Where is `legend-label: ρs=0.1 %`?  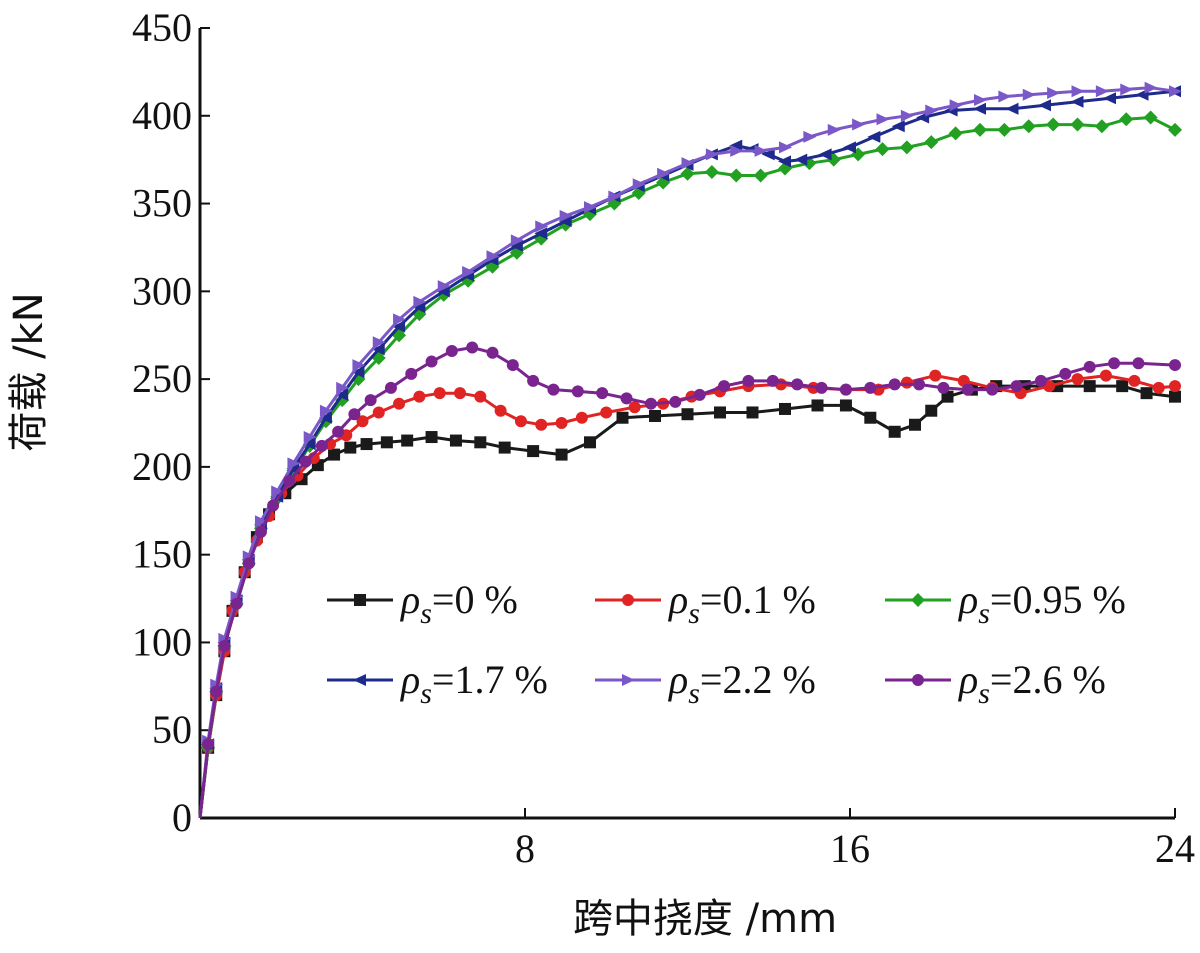 legend-label: ρs=0.1 % is located at coordinates (741, 603).